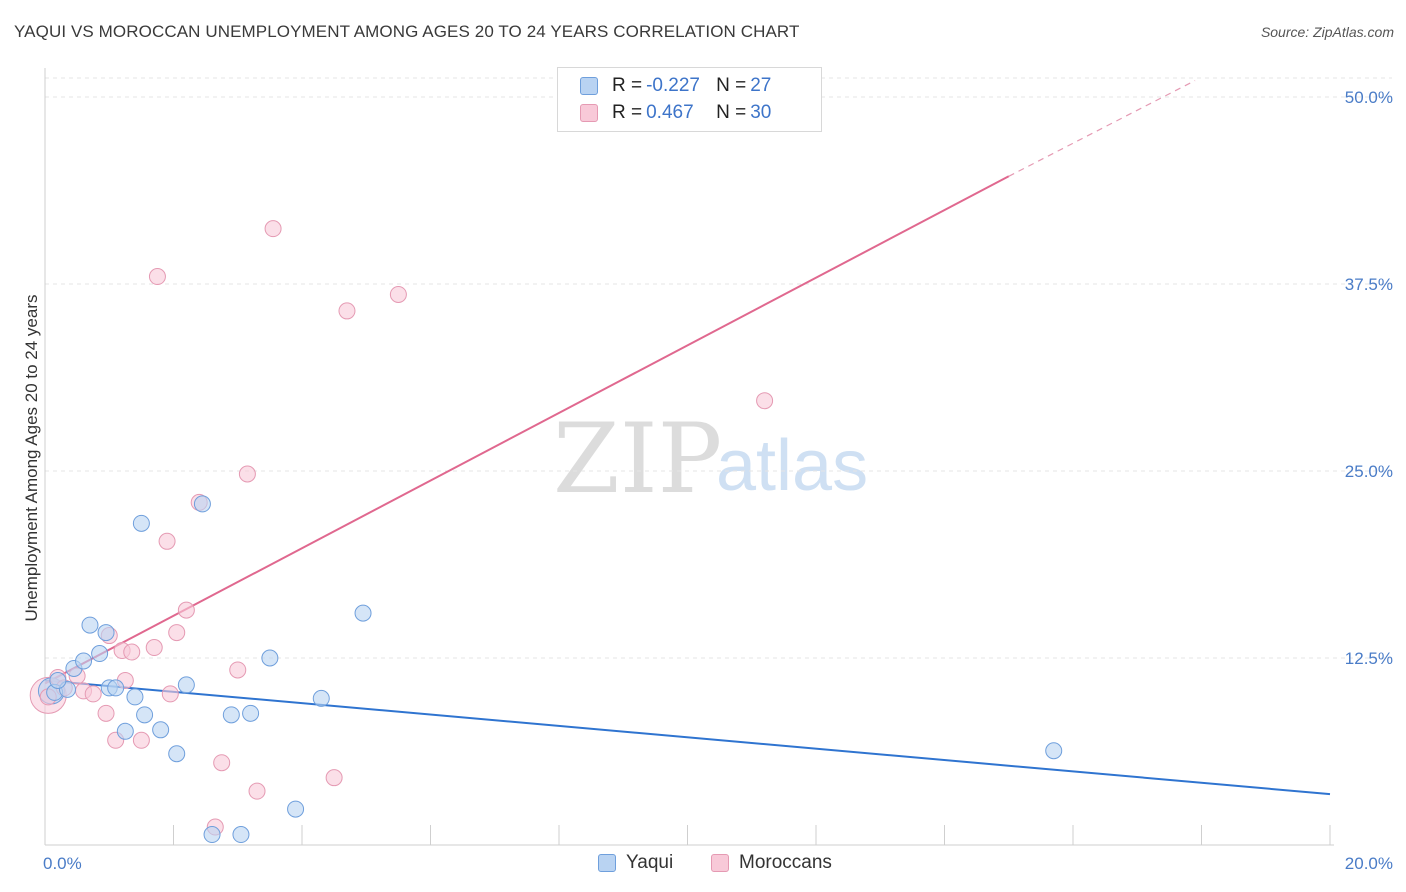  What do you see at coordinates (1102, 128) in the screenshot?
I see `moroccan-trend-extension` at bounding box center [1102, 128].